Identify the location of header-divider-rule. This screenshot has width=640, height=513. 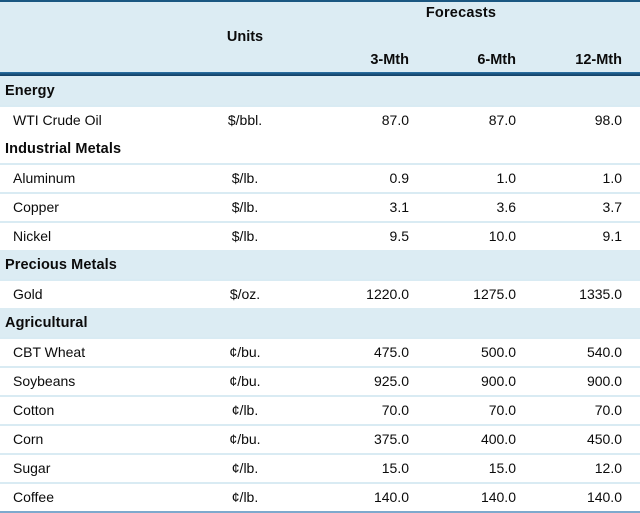
(320, 74).